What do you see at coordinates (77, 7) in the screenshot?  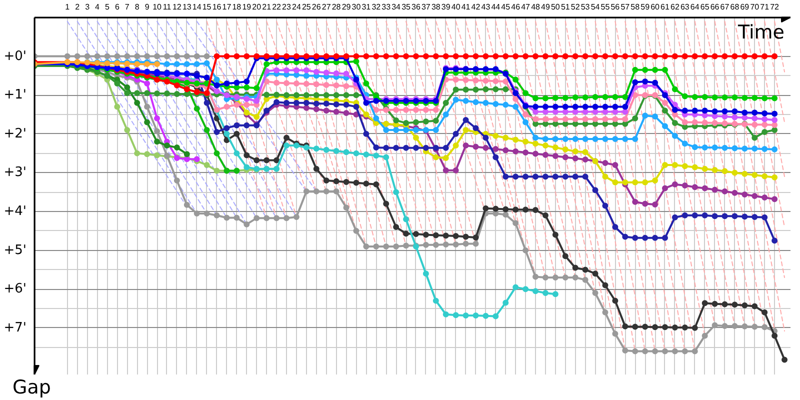 I see `x-tick-label: 2` at bounding box center [77, 7].